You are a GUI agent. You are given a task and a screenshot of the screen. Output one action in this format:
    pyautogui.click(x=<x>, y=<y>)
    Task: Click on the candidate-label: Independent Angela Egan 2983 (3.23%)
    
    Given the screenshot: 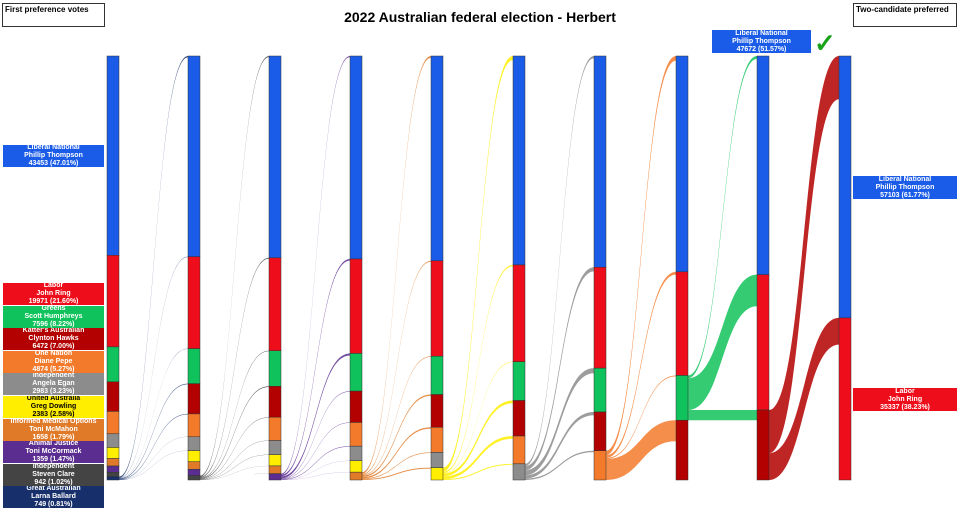 What is the action you would take?
    pyautogui.click(x=53, y=384)
    